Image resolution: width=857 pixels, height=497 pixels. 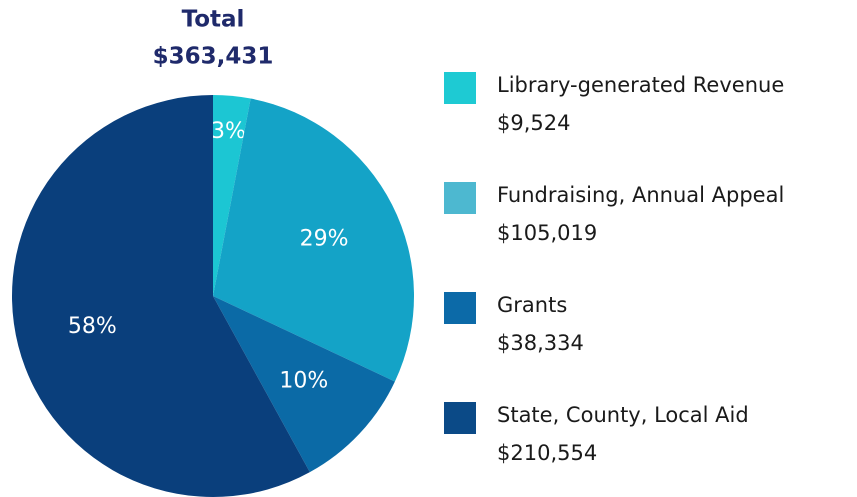 What do you see at coordinates (213, 20) in the screenshot?
I see `chart-title: Total` at bounding box center [213, 20].